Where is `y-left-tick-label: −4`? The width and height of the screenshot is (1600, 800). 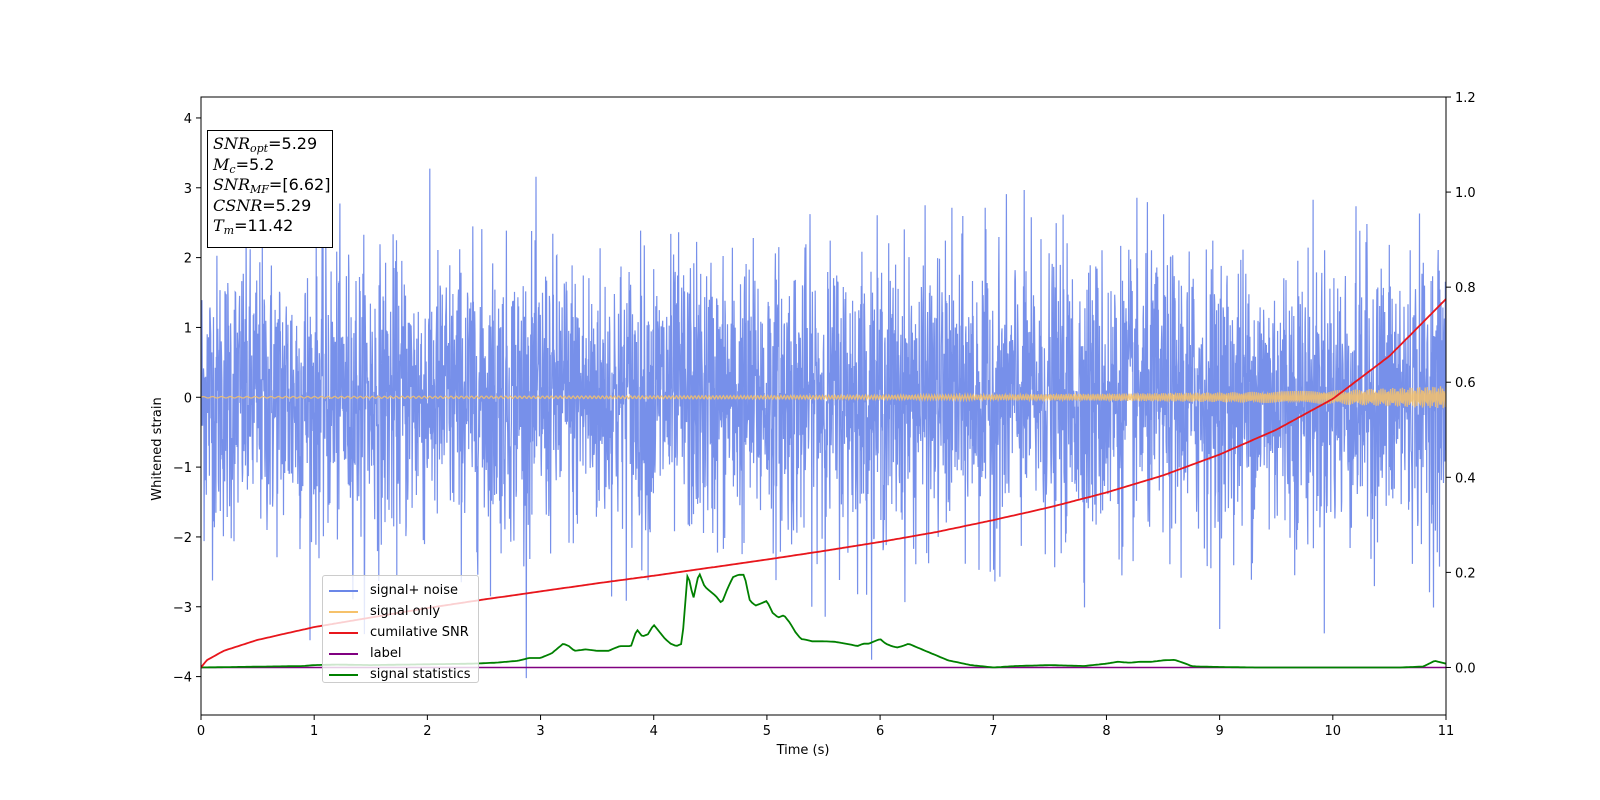 y-left-tick-label: −4 is located at coordinates (182, 678).